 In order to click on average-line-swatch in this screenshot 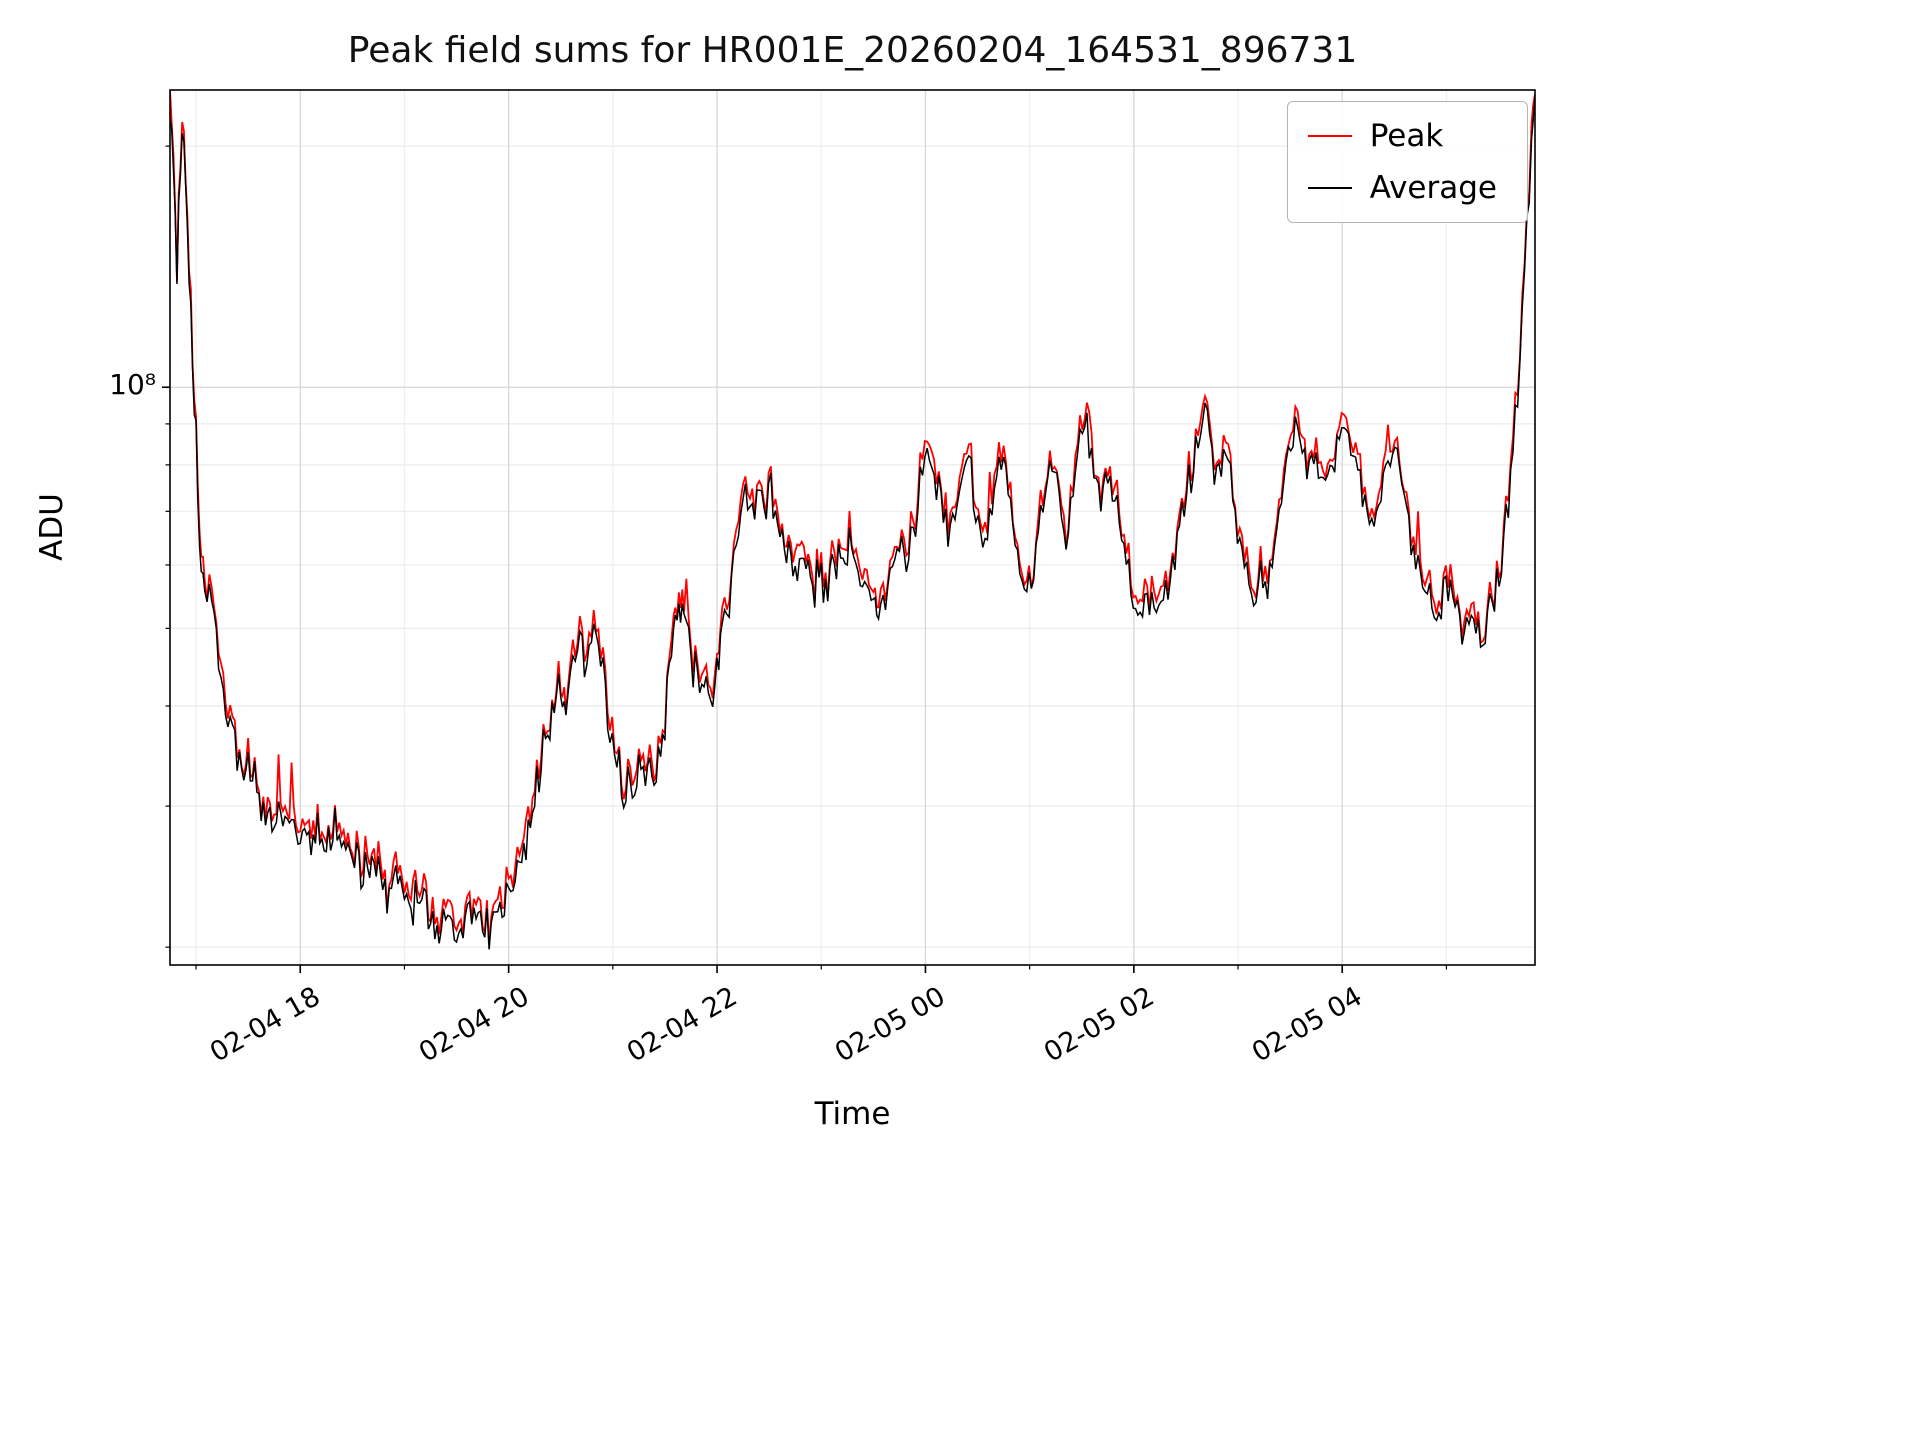, I will do `click(1329, 188)`.